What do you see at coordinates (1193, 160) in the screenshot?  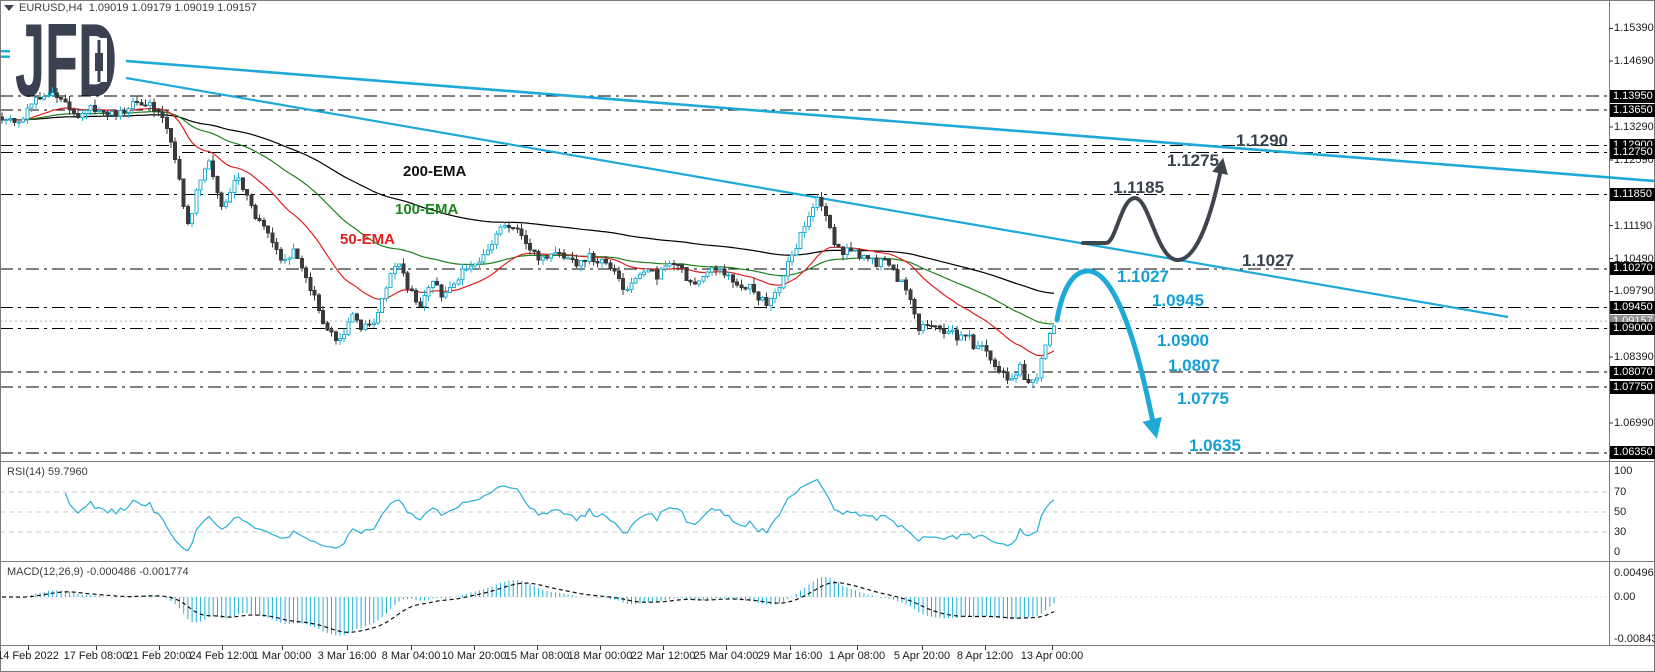 I see `price-annotation-dark: 1.1275` at bounding box center [1193, 160].